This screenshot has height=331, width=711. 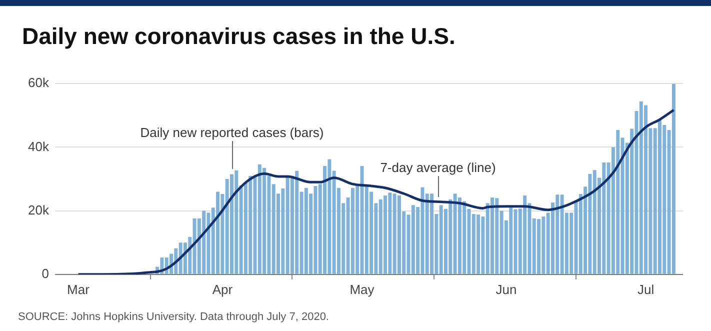 I want to click on y-tick-label: 0, so click(x=45, y=273).